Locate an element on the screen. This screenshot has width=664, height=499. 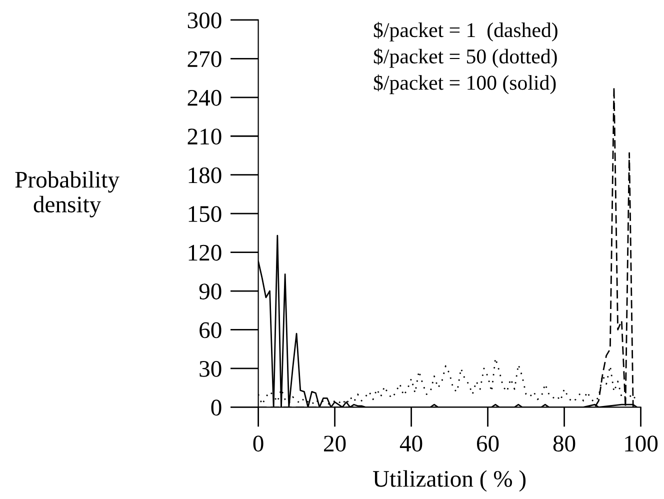
annotation: $/packet = 100 (solid) is located at coordinates (465, 84).